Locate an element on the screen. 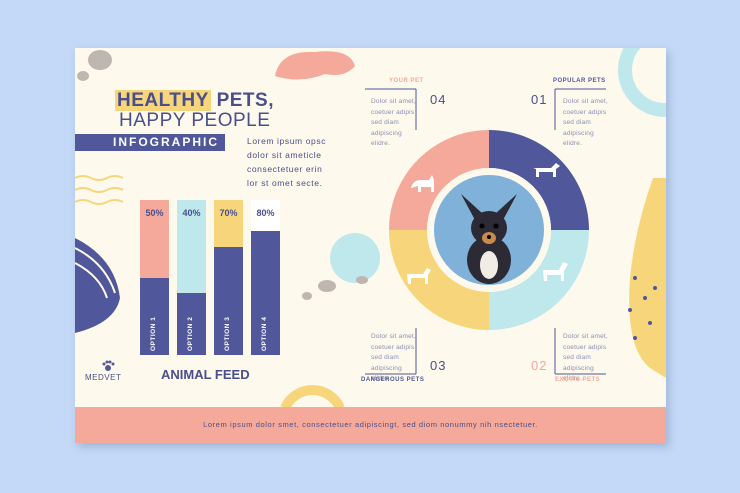 This screenshot has width=740, height=493. bar-category-label: OPTION 3 is located at coordinates (227, 333).